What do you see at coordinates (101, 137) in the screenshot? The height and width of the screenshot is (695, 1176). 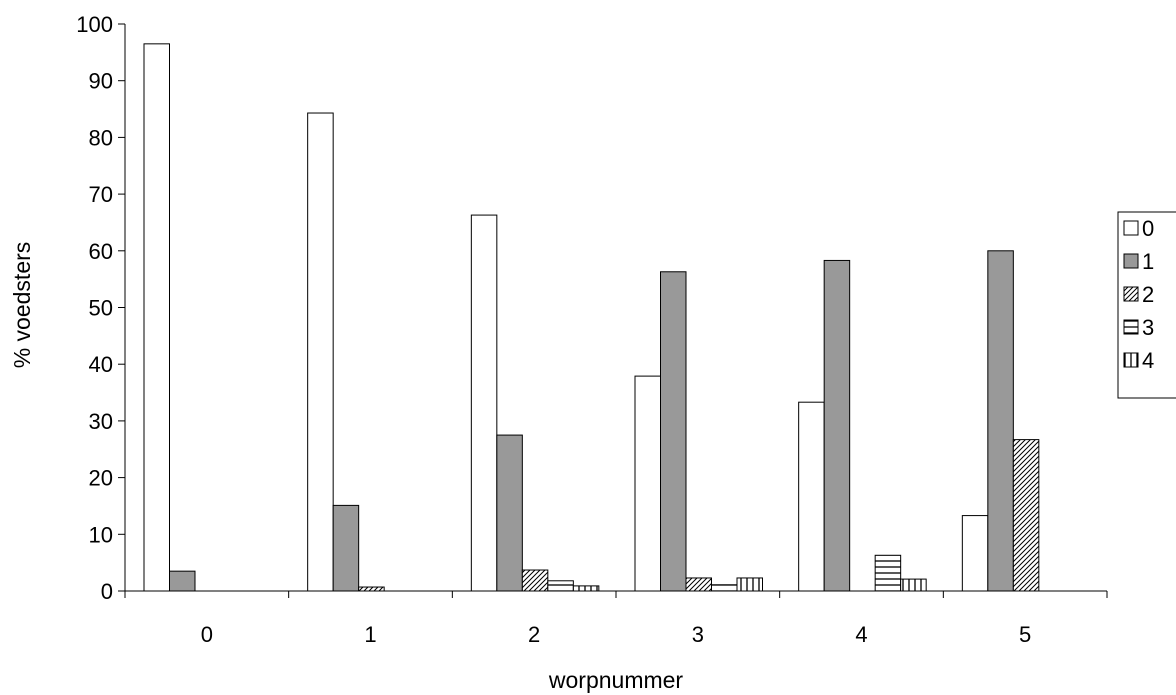 I see `y-tick-label: 80` at bounding box center [101, 137].